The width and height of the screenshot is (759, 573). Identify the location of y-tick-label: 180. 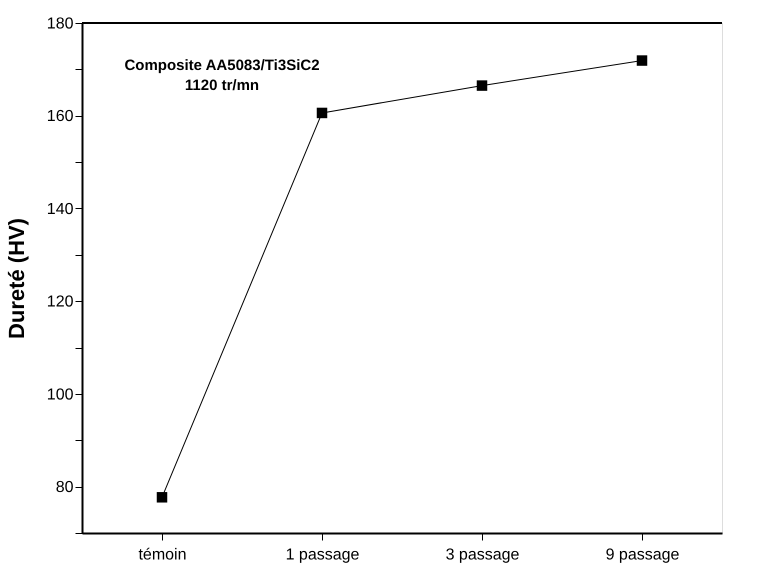
(60, 24).